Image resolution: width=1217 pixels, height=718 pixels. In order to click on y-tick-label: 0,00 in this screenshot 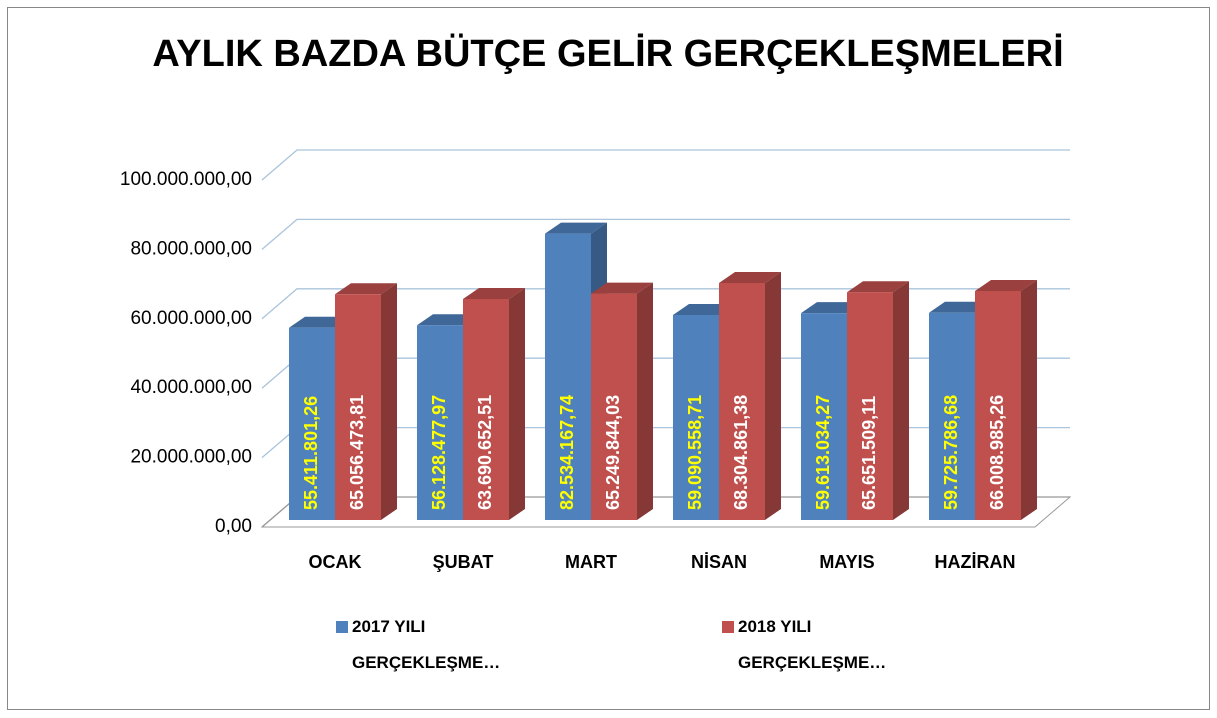, I will do `click(233, 526)`.